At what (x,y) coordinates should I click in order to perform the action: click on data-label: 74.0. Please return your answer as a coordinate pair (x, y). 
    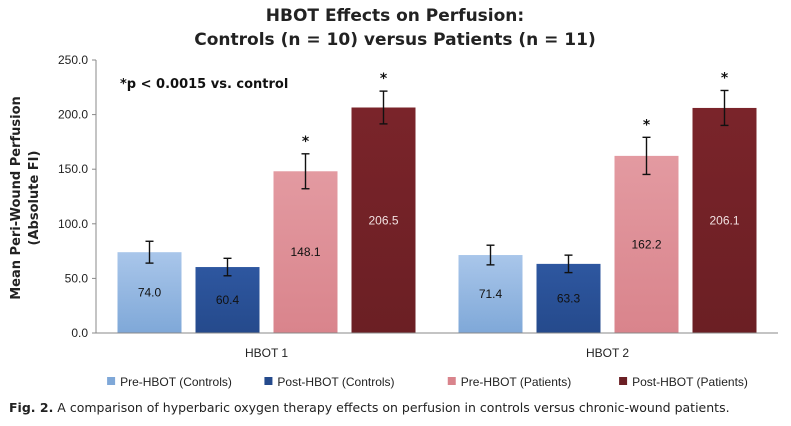
    Looking at the image, I should click on (150, 293).